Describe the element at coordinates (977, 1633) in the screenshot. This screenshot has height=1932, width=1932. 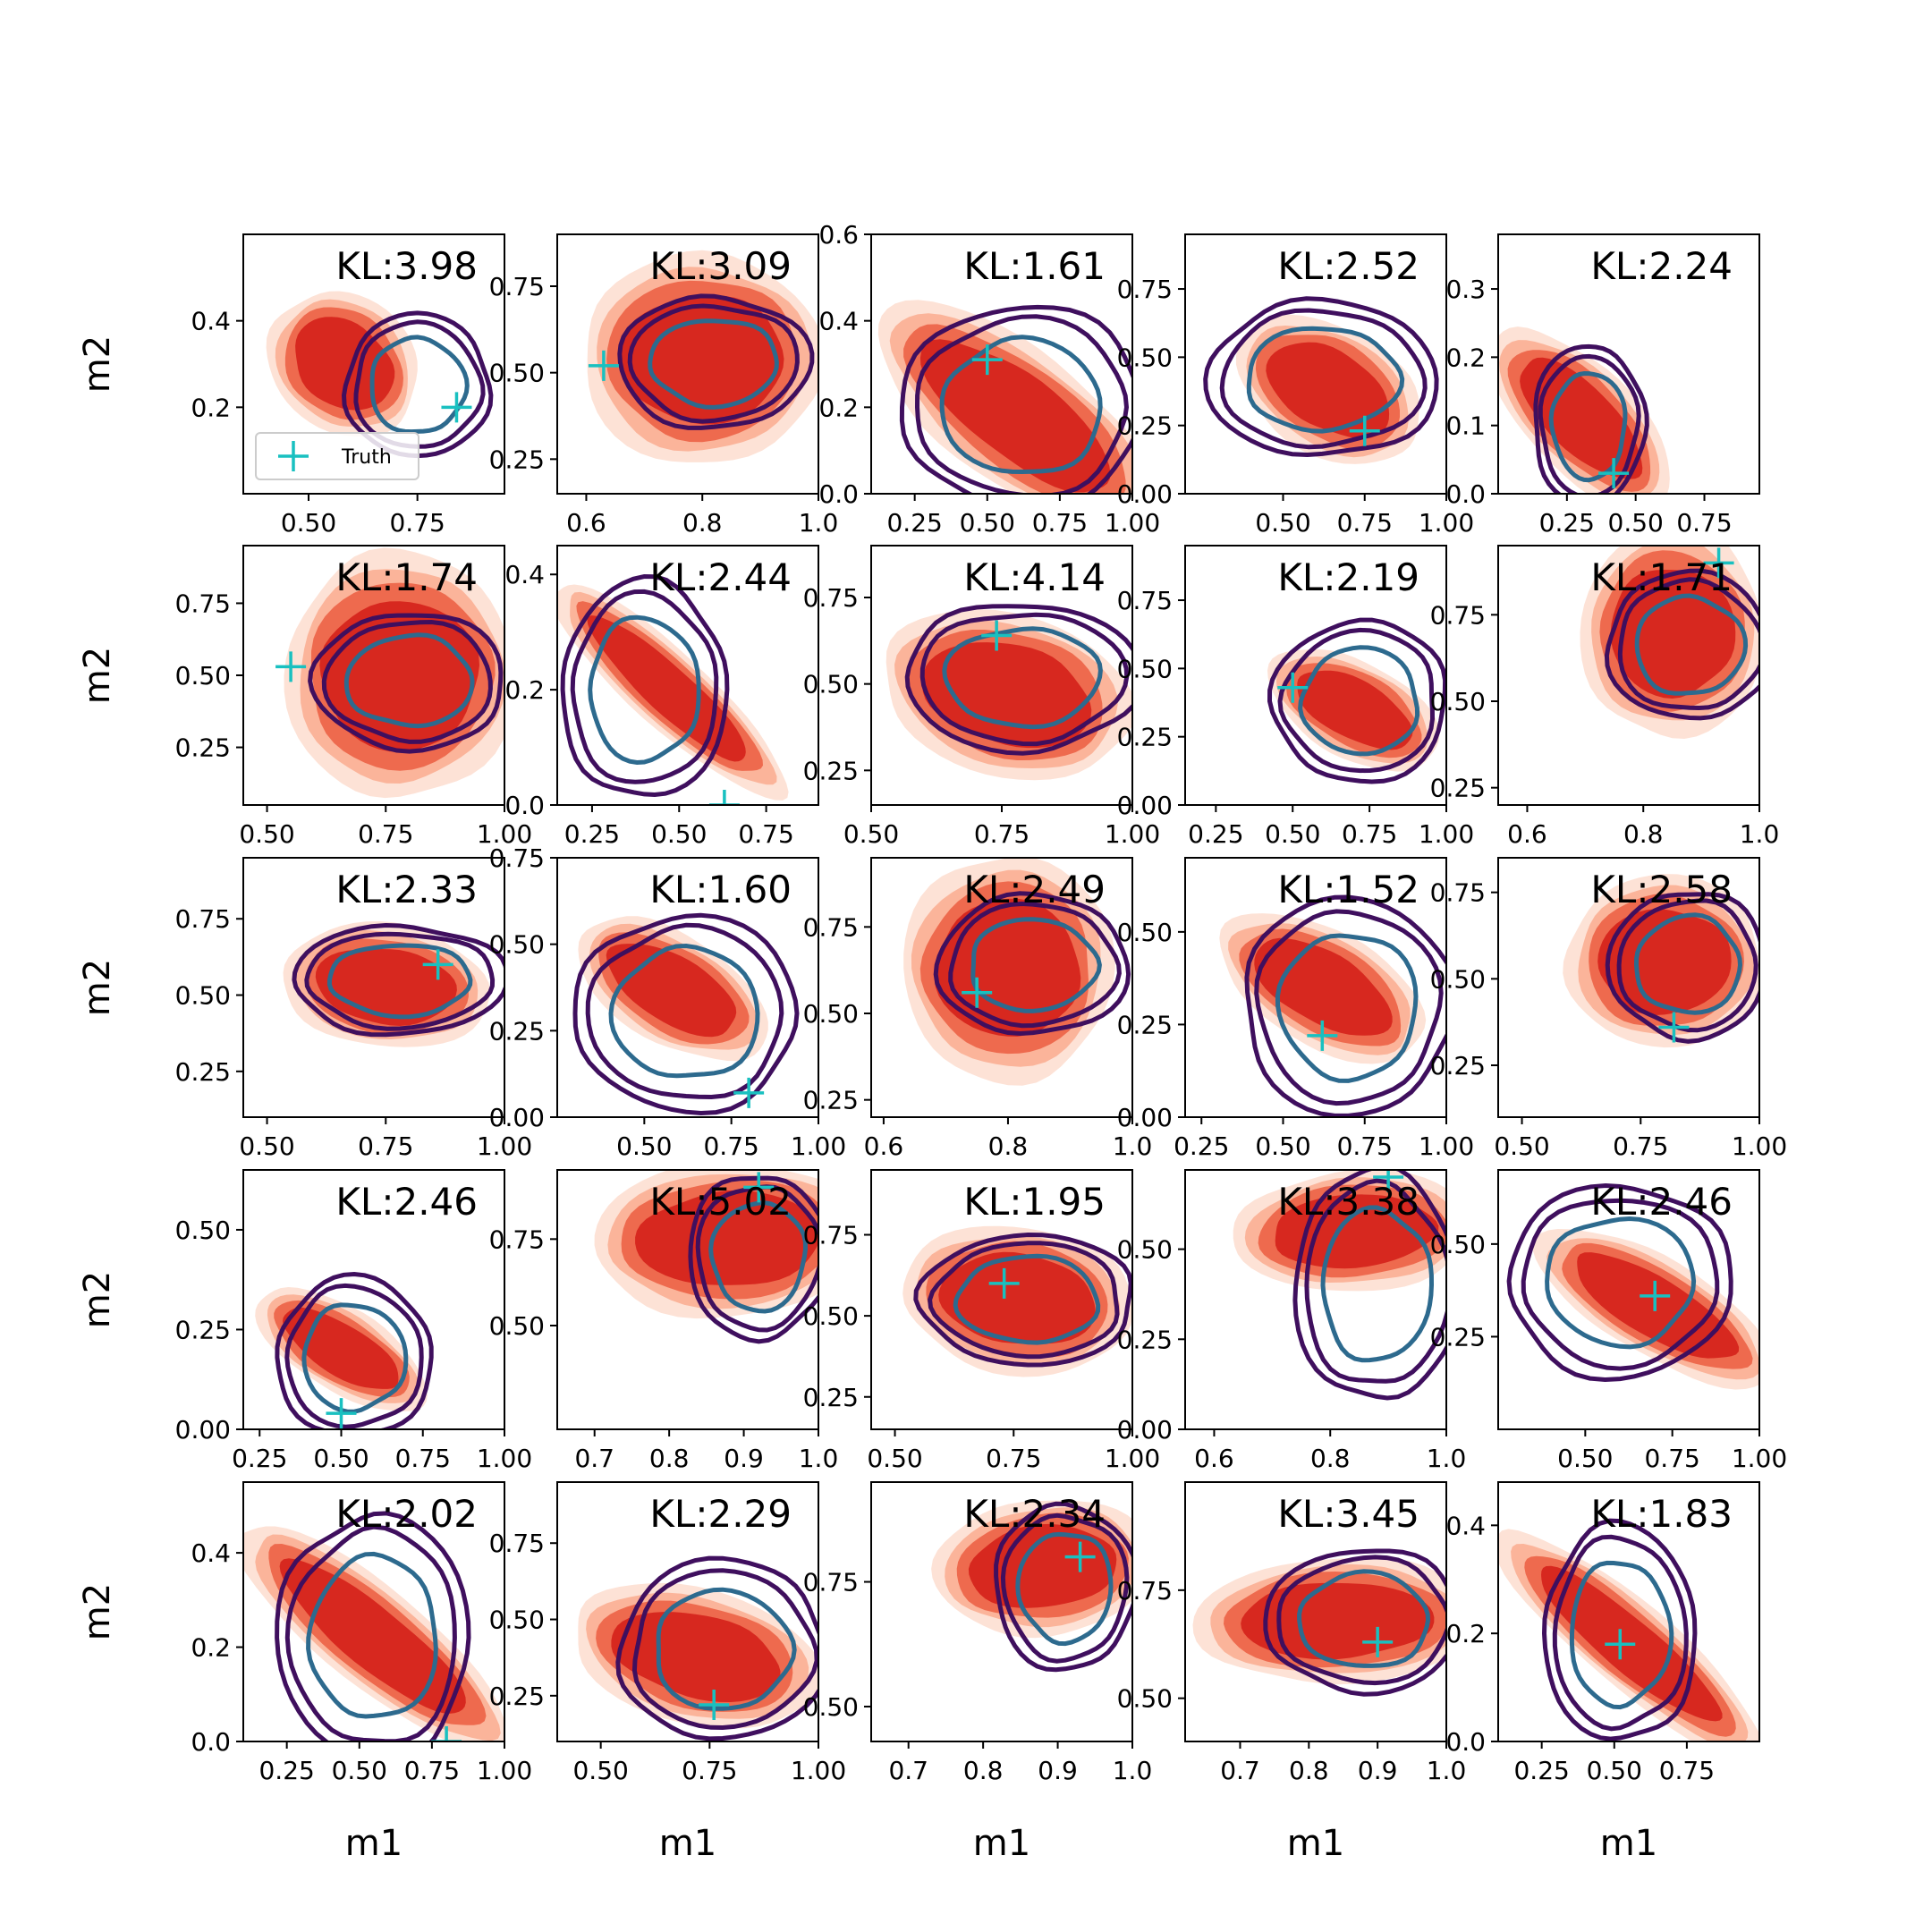
I see `panel: KL:2.34 0.7 0.8 0.9 1.0 0.50 0.75` at that location.